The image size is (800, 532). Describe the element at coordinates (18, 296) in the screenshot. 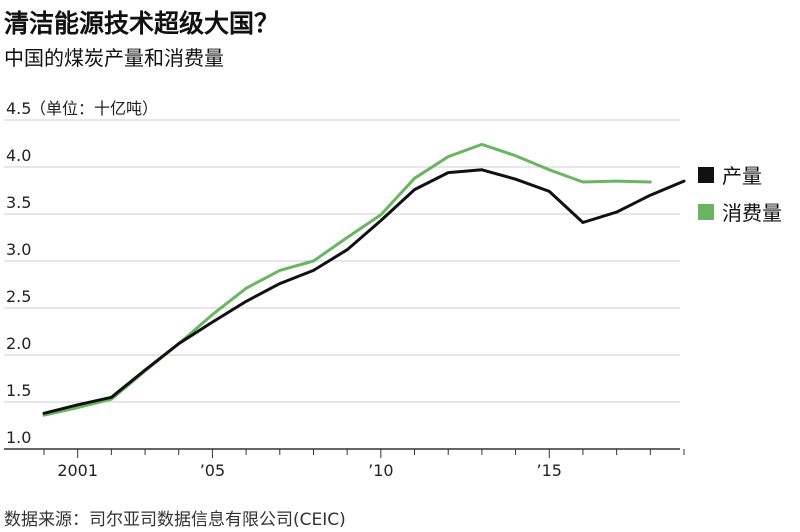

I see `y-tick-label: 2.5` at that location.